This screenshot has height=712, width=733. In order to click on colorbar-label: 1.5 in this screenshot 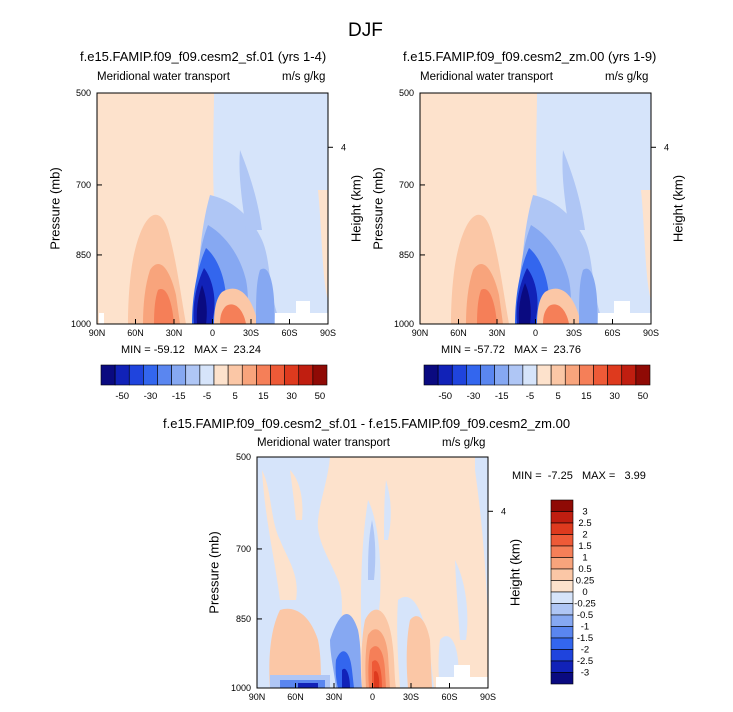, I will do `click(584, 546)`.